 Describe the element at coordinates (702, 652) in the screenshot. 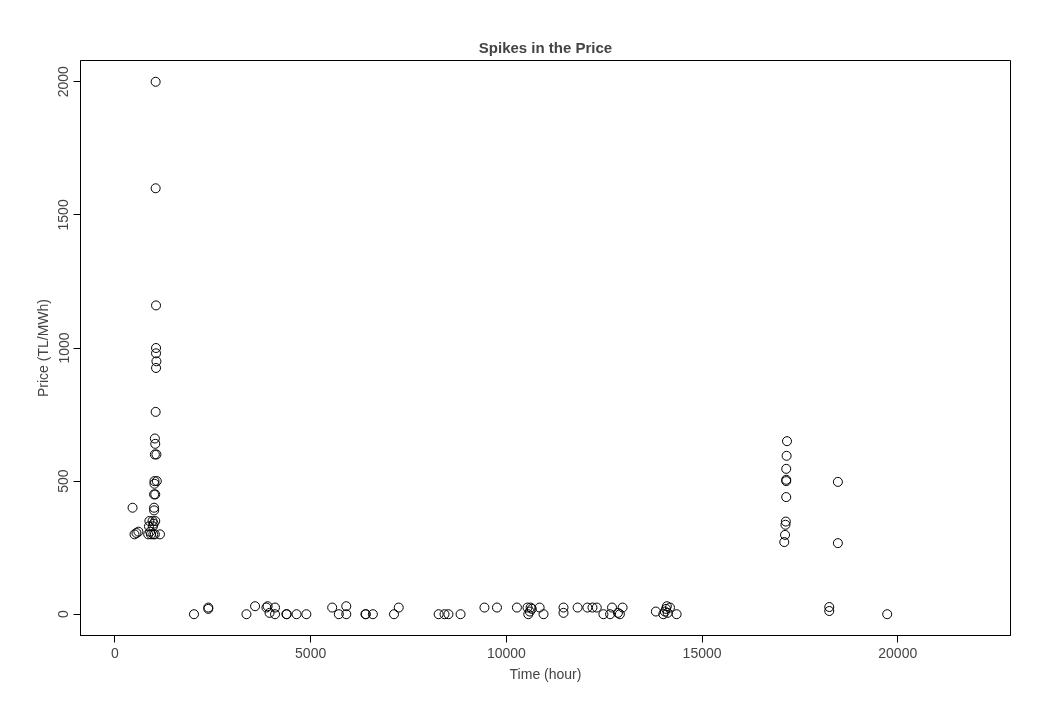

I see `x-tick-label: 15000` at that location.